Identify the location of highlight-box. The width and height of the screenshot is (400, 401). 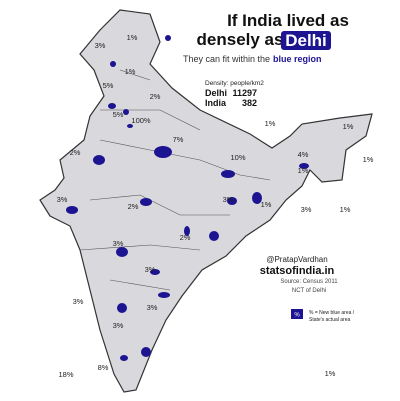
(306, 40).